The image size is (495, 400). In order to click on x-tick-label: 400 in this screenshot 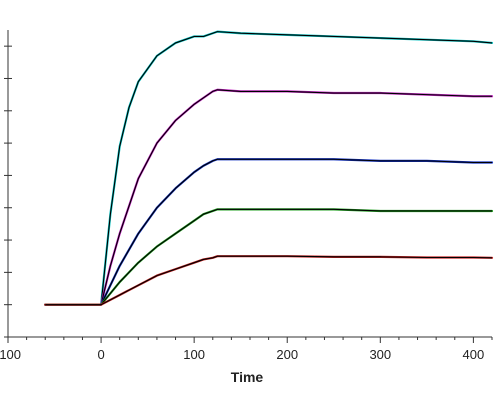, I will do `click(474, 354)`.